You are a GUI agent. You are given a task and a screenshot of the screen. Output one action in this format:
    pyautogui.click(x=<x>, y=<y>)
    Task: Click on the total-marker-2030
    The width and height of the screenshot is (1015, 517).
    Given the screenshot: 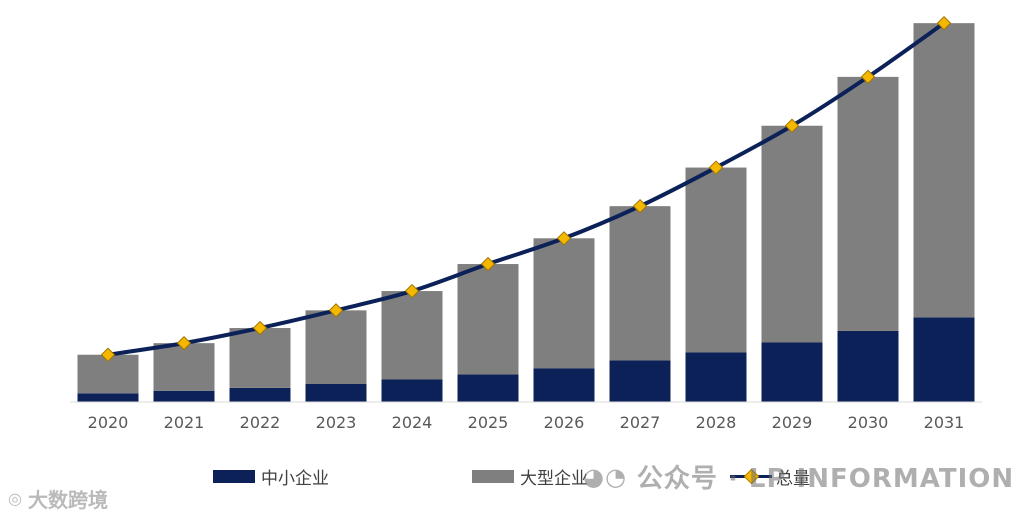 What is the action you would take?
    pyautogui.click(x=868, y=77)
    